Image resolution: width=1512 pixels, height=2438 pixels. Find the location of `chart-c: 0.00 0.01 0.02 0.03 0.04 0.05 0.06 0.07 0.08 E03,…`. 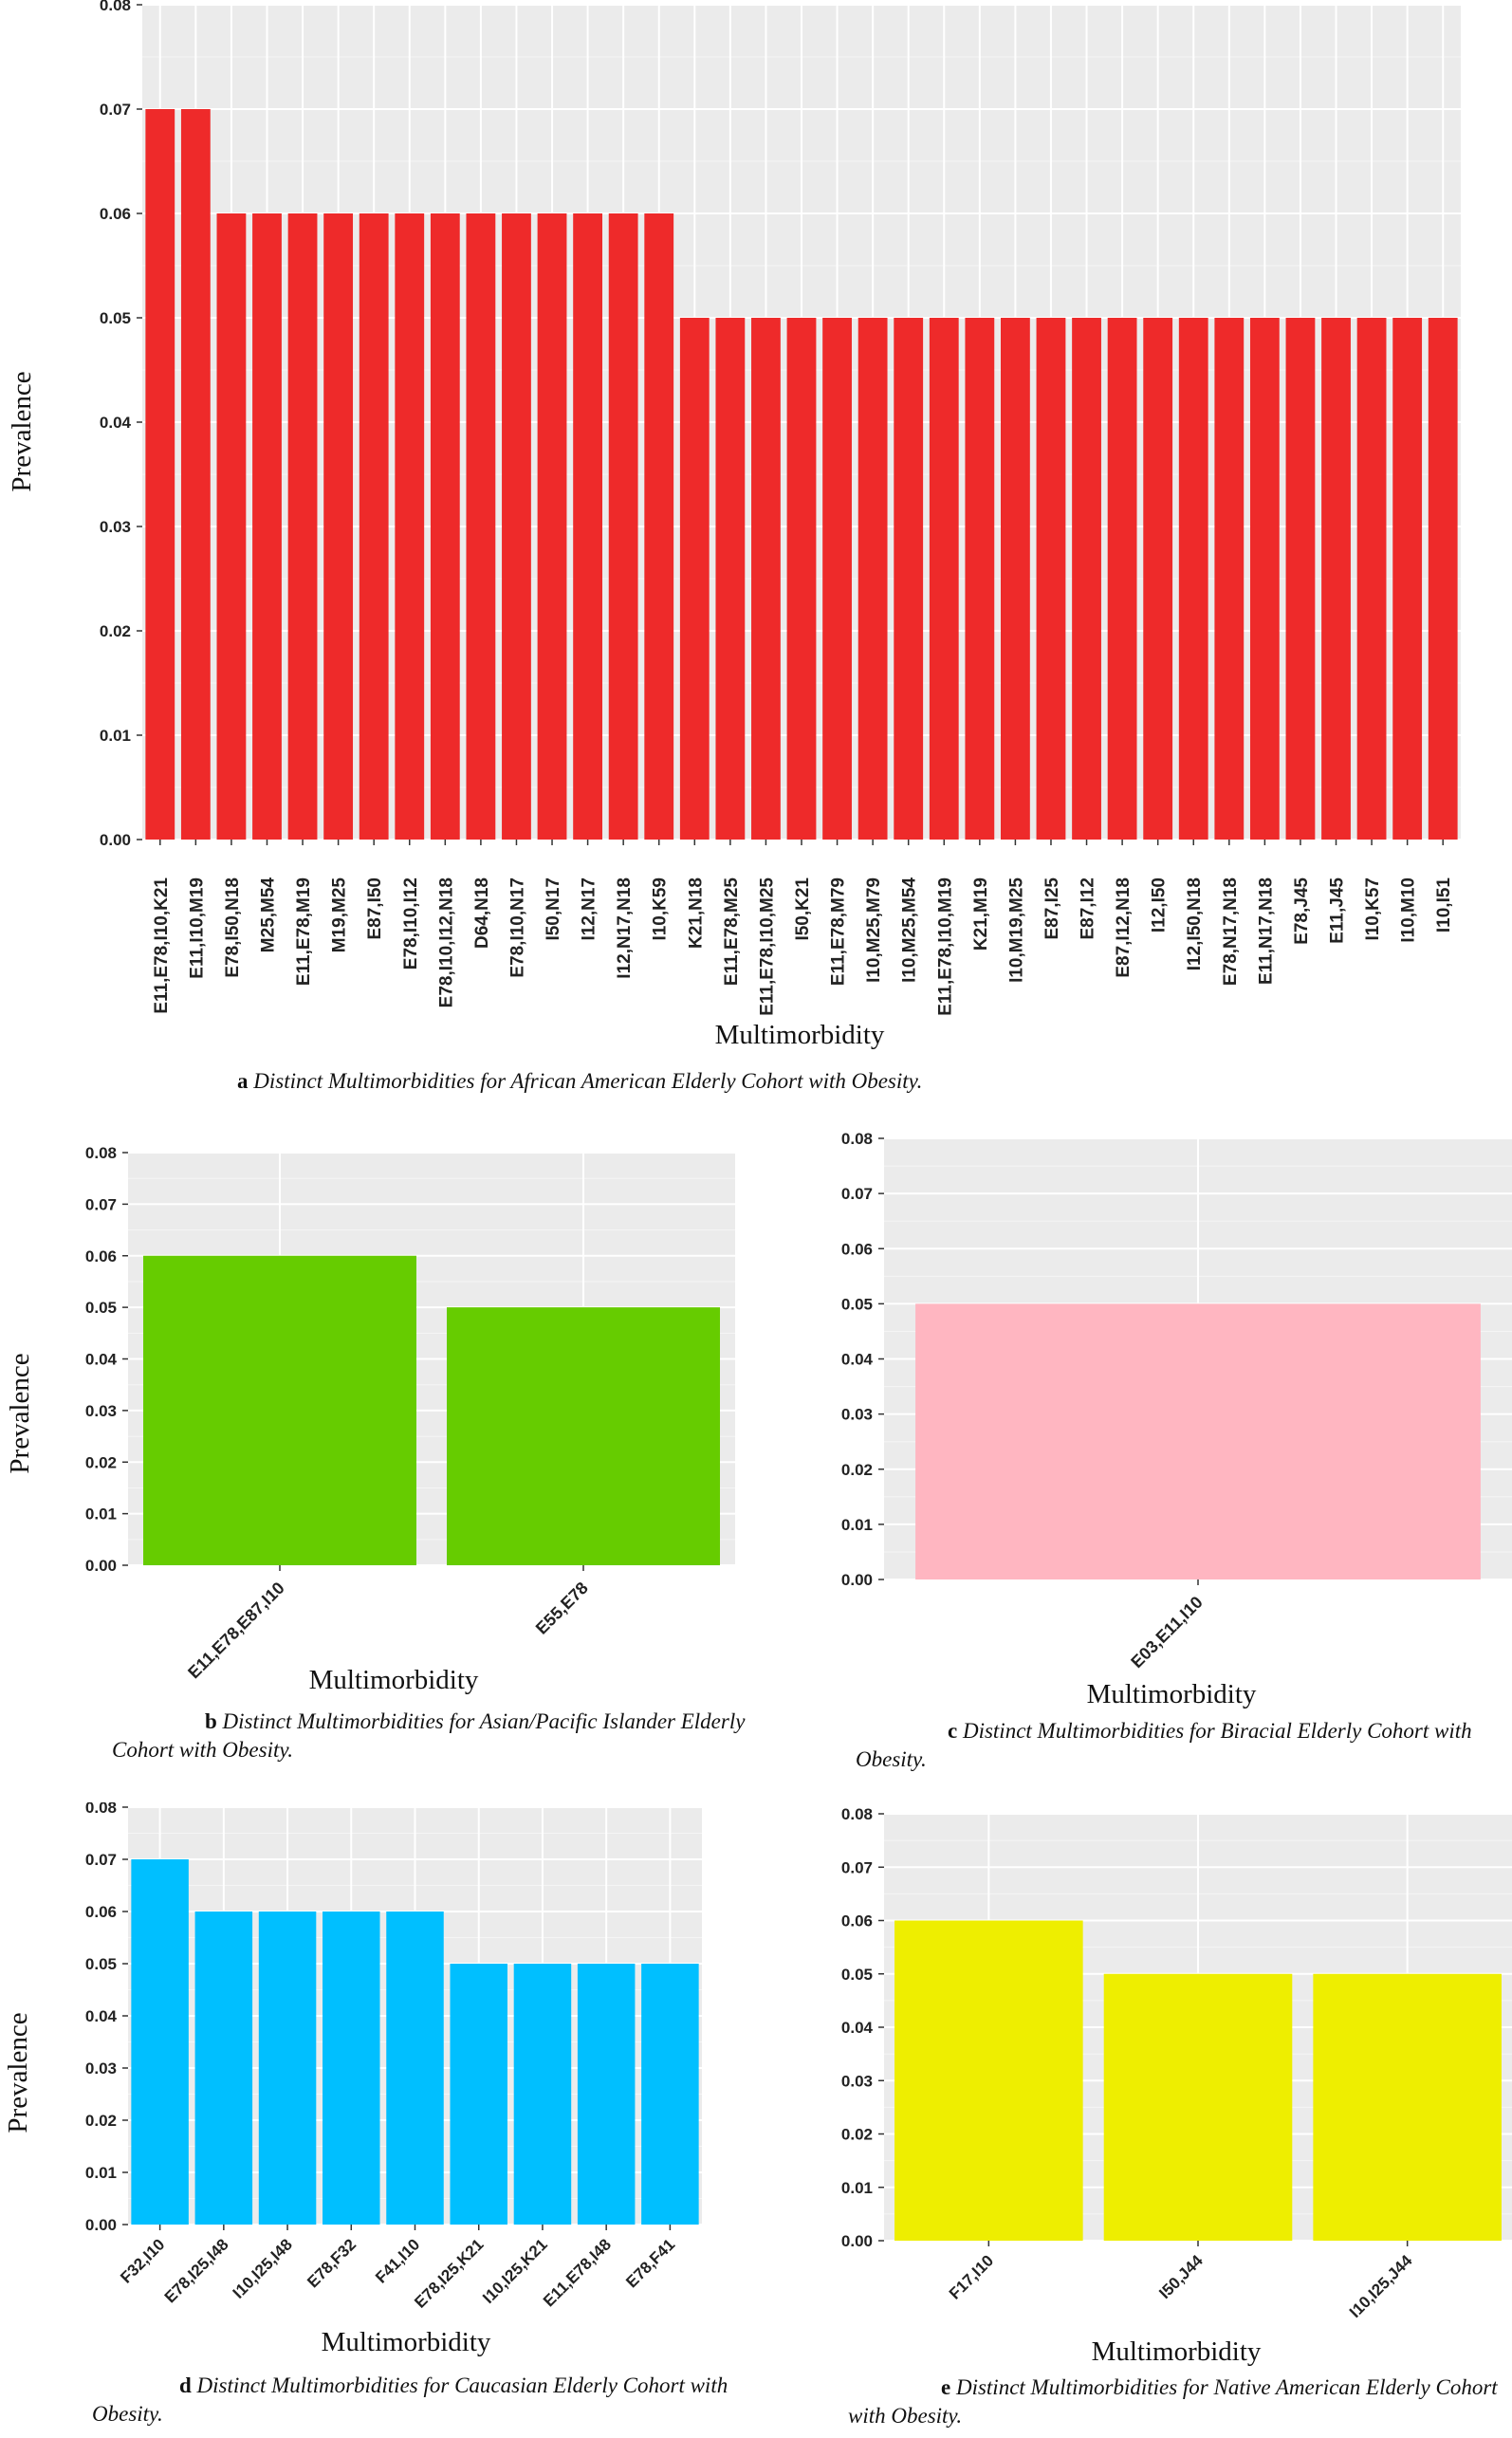

chart-c: 0.00 0.01 0.02 0.03 0.04 0.05 0.06 0.07 0.08 E03,… is located at coordinates (1176, 1419).